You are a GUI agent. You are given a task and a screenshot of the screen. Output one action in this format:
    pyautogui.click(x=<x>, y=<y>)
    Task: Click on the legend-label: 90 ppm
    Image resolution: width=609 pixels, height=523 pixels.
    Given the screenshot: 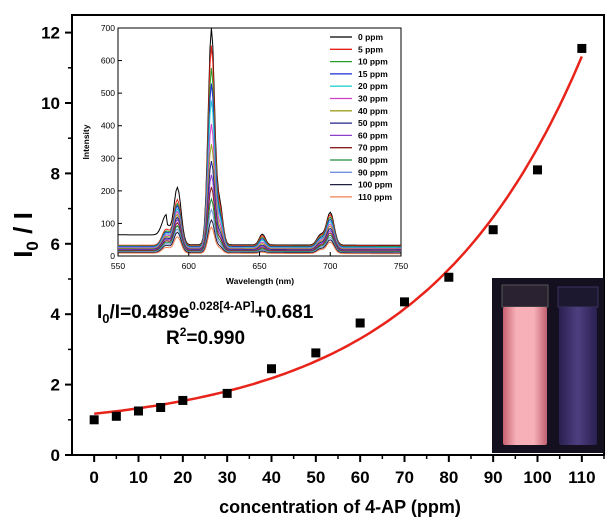 What is the action you would take?
    pyautogui.click(x=373, y=172)
    